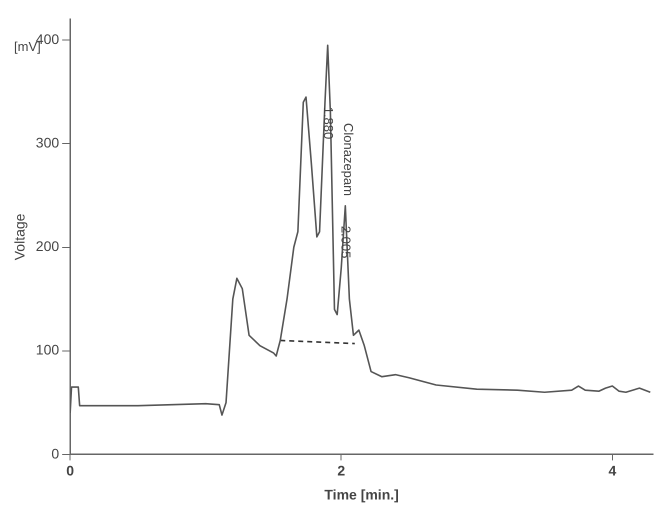  I want to click on annotation: 2.005, so click(346, 242).